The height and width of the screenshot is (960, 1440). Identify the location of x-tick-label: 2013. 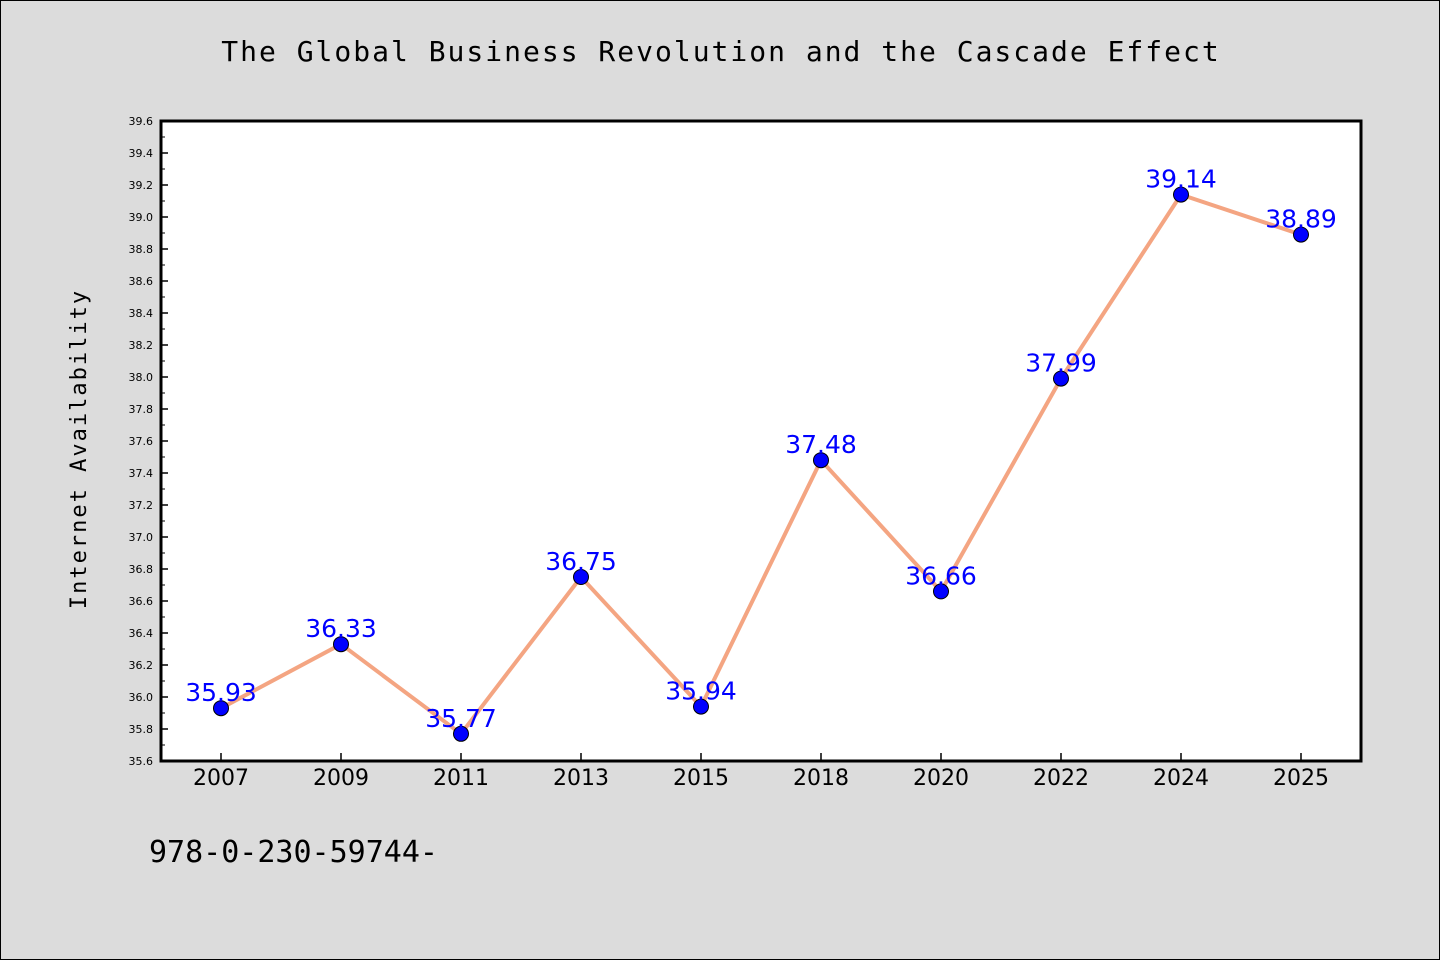
(581, 778).